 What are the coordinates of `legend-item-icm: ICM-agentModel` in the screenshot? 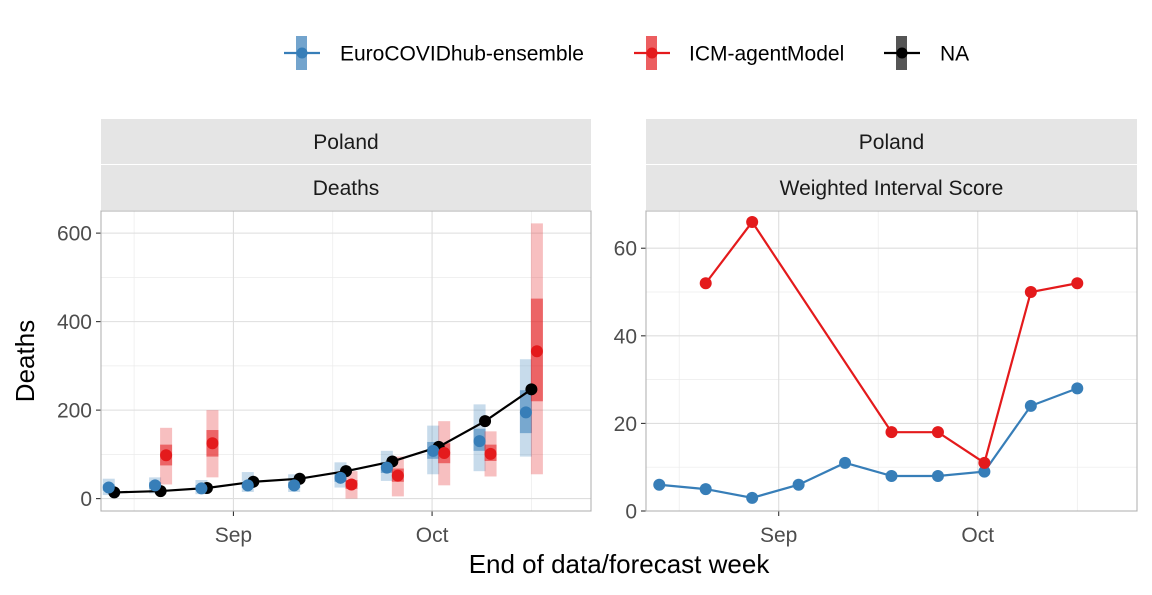 It's located at (739, 53).